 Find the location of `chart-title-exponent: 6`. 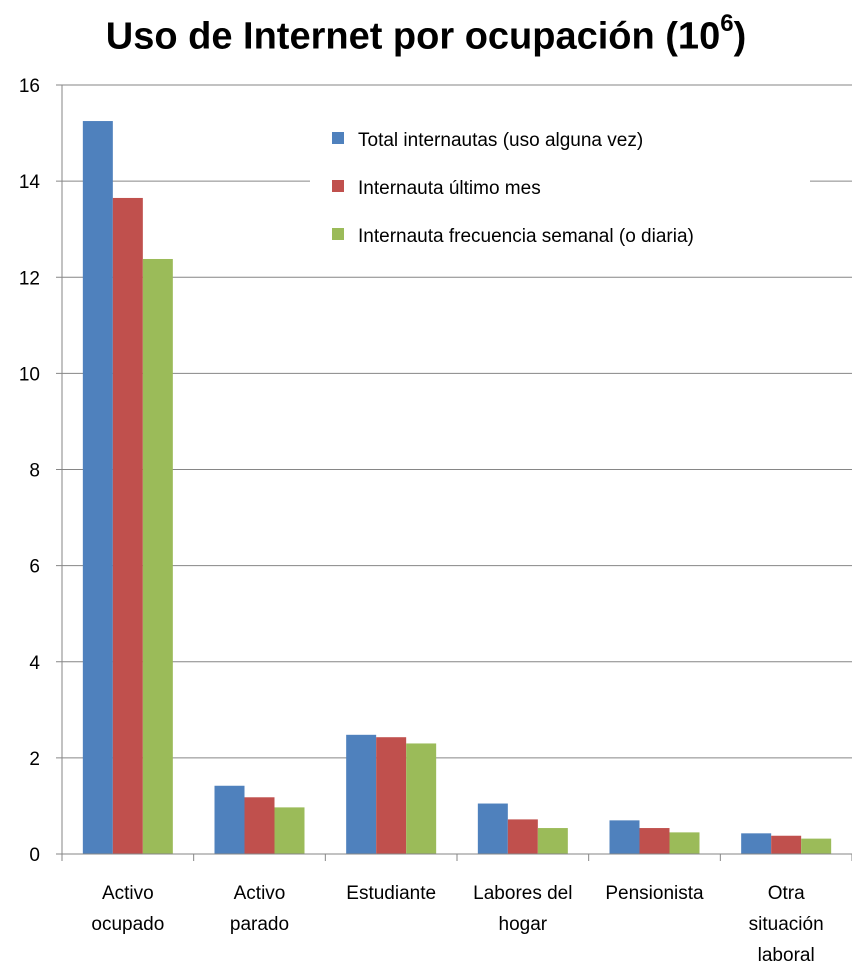

chart-title-exponent: 6 is located at coordinates (727, 23).